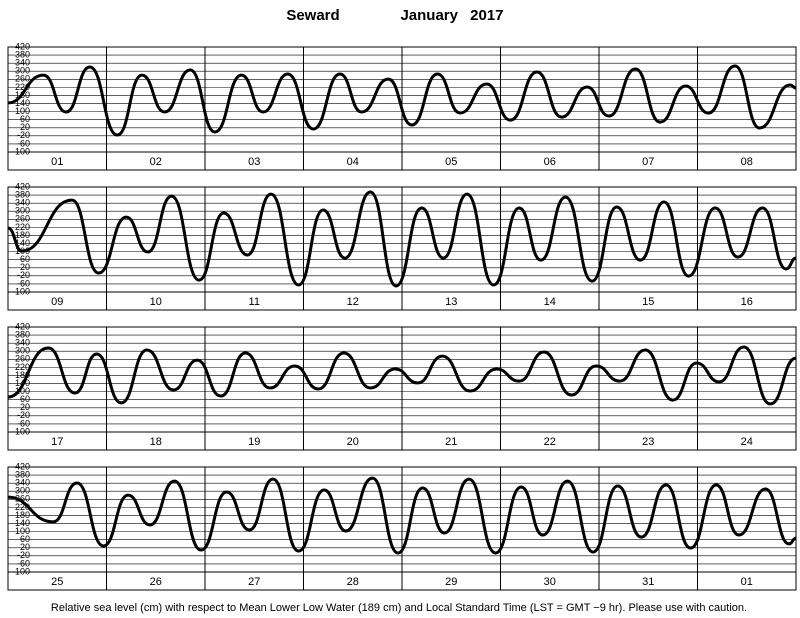 This screenshot has width=800, height=618. What do you see at coordinates (747, 162) in the screenshot?
I see `day-label: 08` at bounding box center [747, 162].